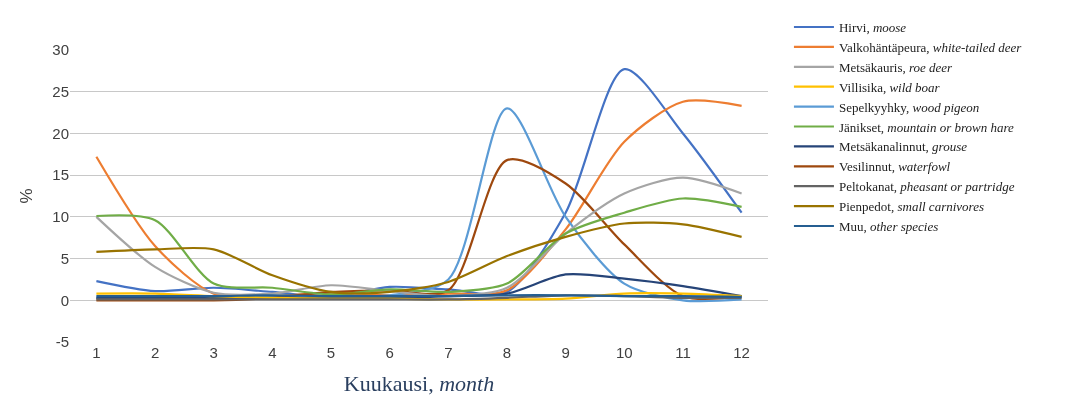  Describe the element at coordinates (894, 167) in the screenshot. I see `legend-label: Vesilinnut, waterfowl` at that location.